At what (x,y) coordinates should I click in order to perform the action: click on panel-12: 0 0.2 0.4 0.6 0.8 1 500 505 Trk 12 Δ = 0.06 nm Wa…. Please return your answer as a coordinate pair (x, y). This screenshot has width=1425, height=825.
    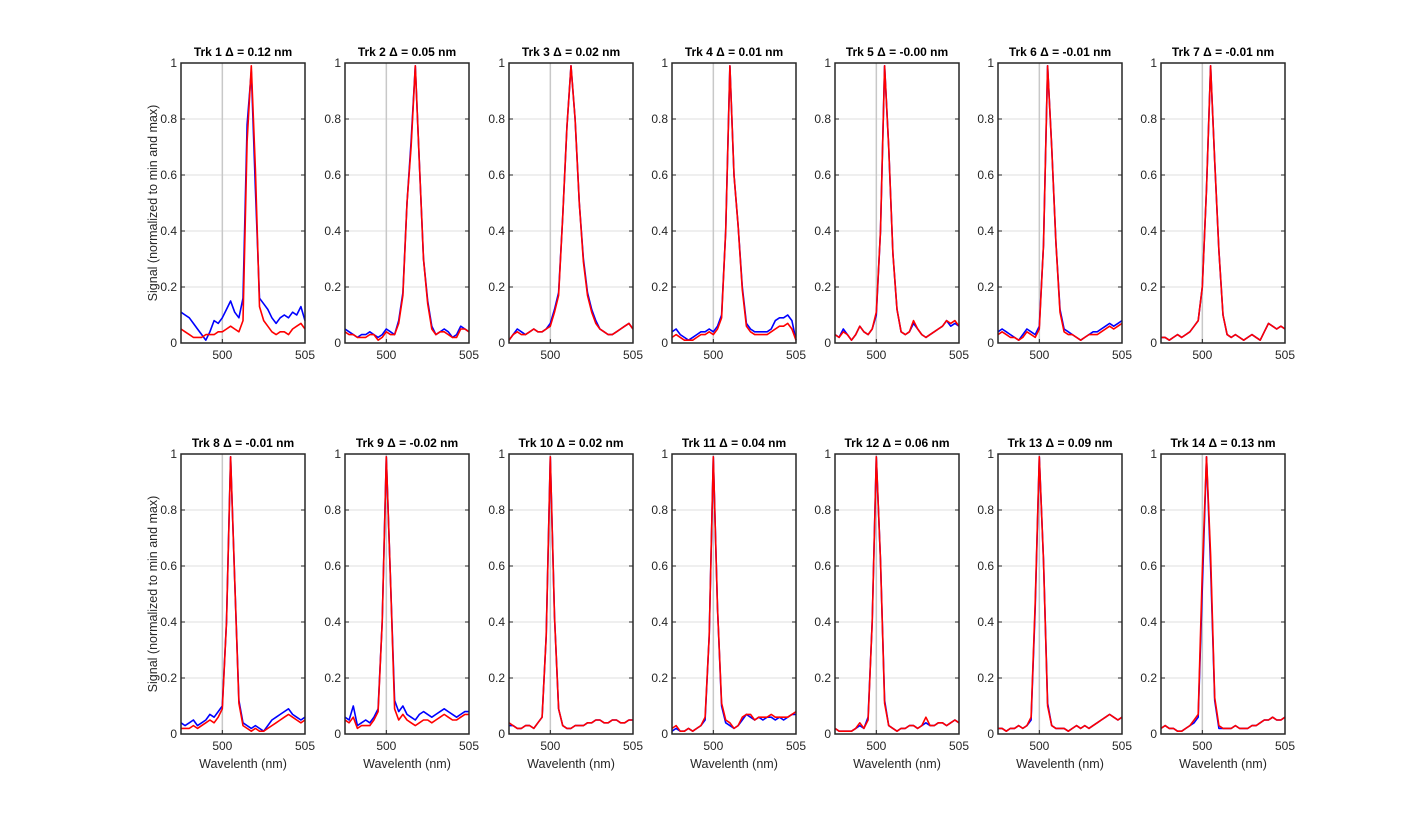
    Looking at the image, I should click on (891, 603).